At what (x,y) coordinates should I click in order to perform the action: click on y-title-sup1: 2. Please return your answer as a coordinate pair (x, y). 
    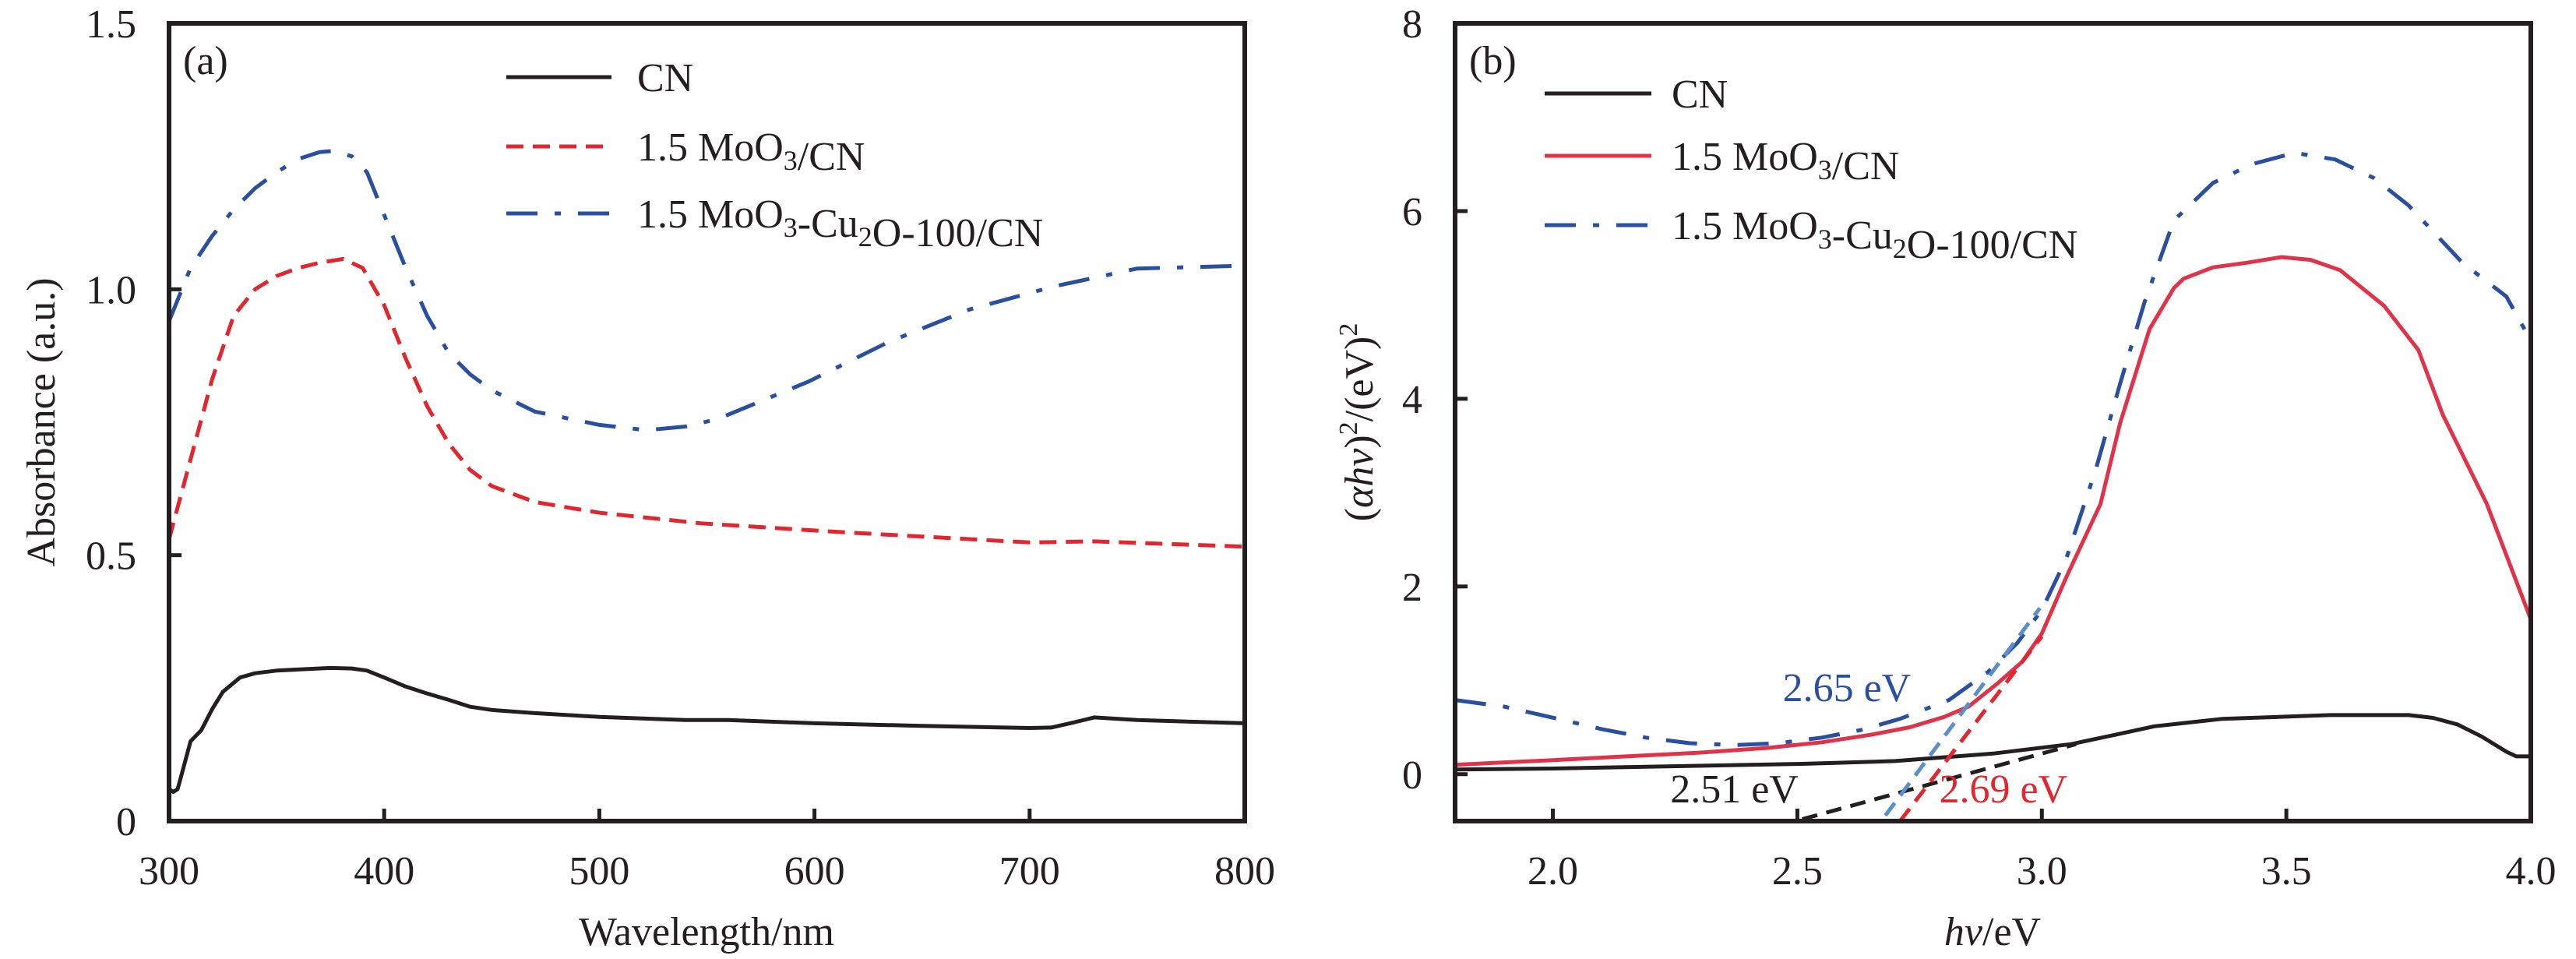
    Looking at the image, I should click on (1348, 428).